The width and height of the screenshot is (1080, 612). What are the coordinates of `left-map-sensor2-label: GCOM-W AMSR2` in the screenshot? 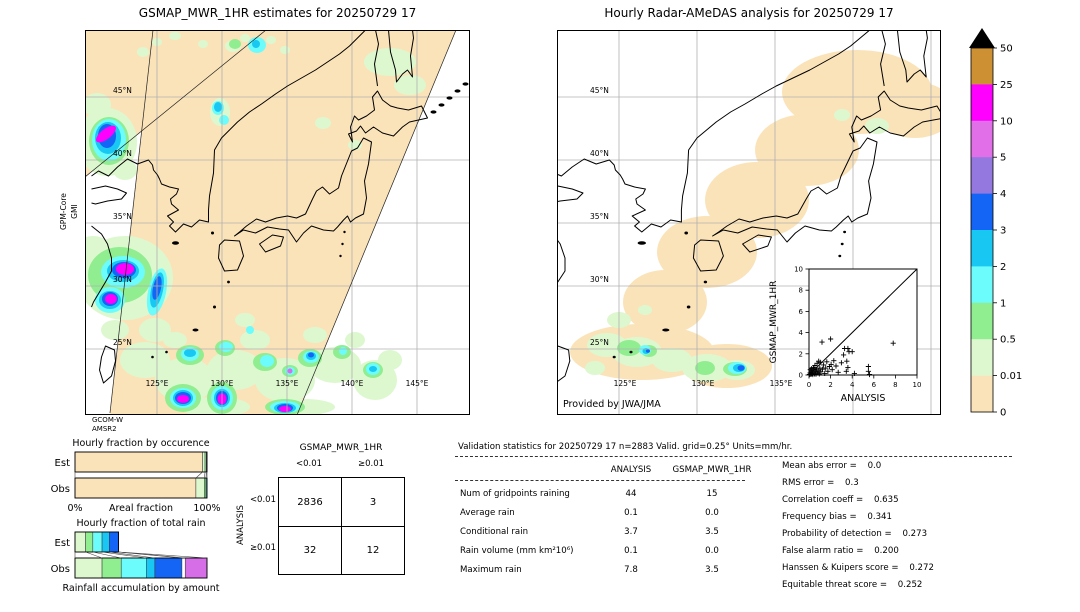 It's located at (107, 425).